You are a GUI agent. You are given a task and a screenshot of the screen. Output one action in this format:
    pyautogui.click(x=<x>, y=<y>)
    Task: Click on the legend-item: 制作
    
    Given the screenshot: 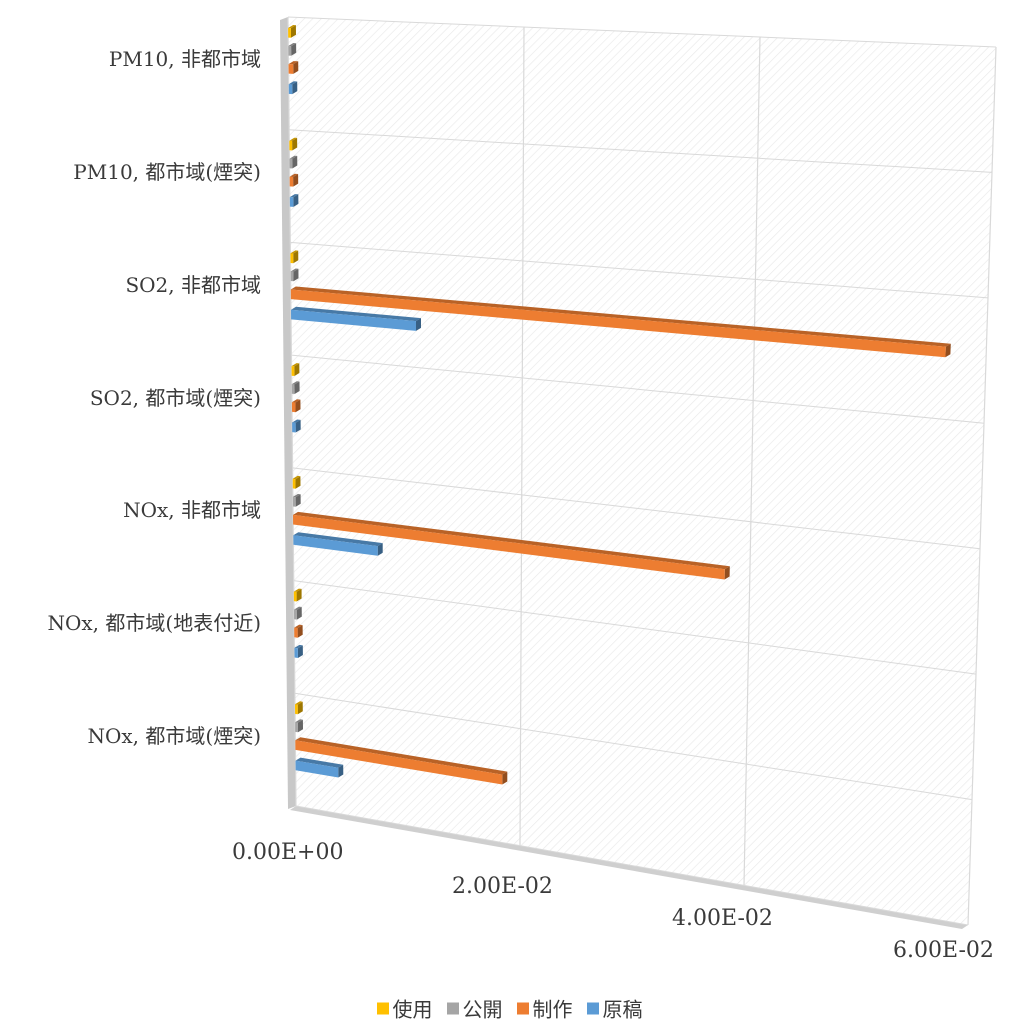 What is the action you would take?
    pyautogui.click(x=544, y=1008)
    